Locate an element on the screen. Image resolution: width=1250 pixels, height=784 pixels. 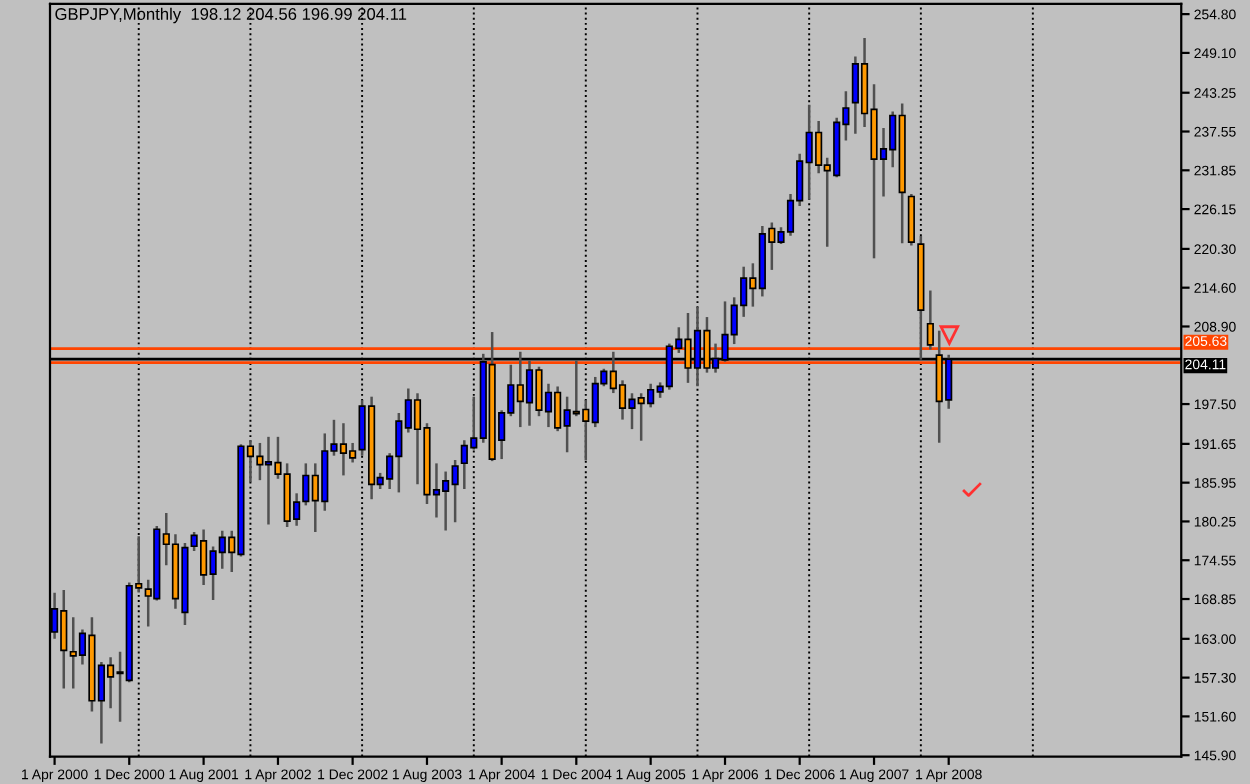
chart-title: GBPJPY,Monthly 198.12 204.56 196.99 204.11 is located at coordinates (231, 15).